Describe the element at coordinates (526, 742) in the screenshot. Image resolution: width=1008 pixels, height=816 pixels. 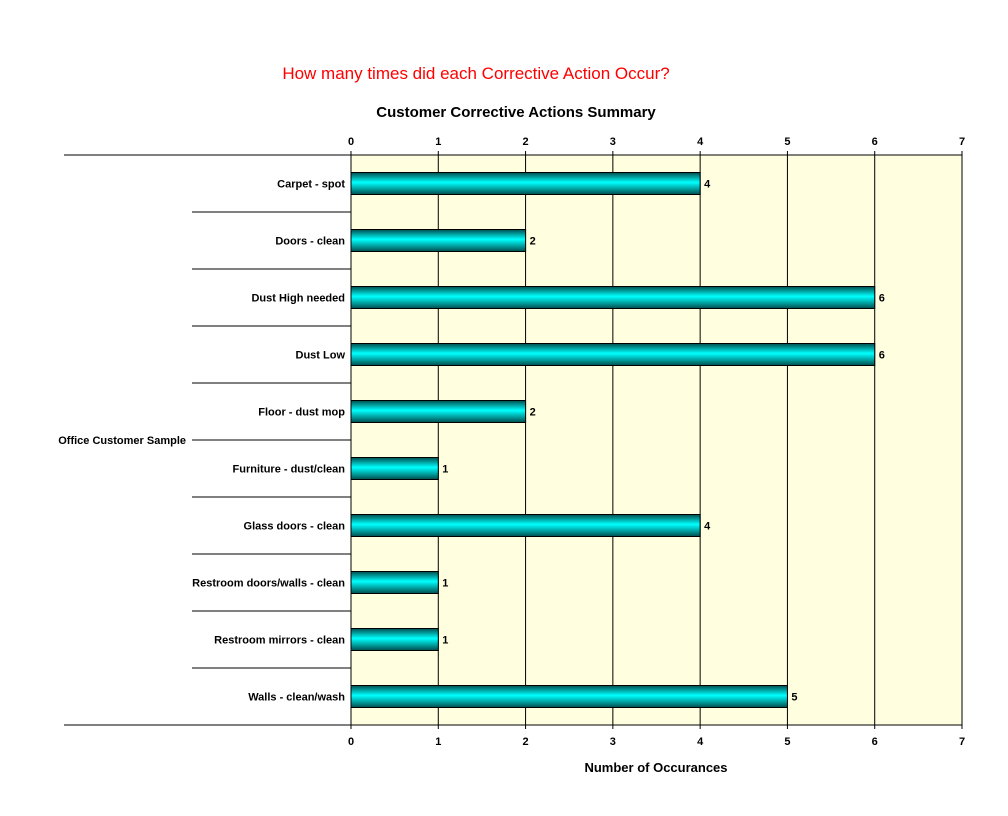
I see `x-tick-label-bottom: 2` at that location.